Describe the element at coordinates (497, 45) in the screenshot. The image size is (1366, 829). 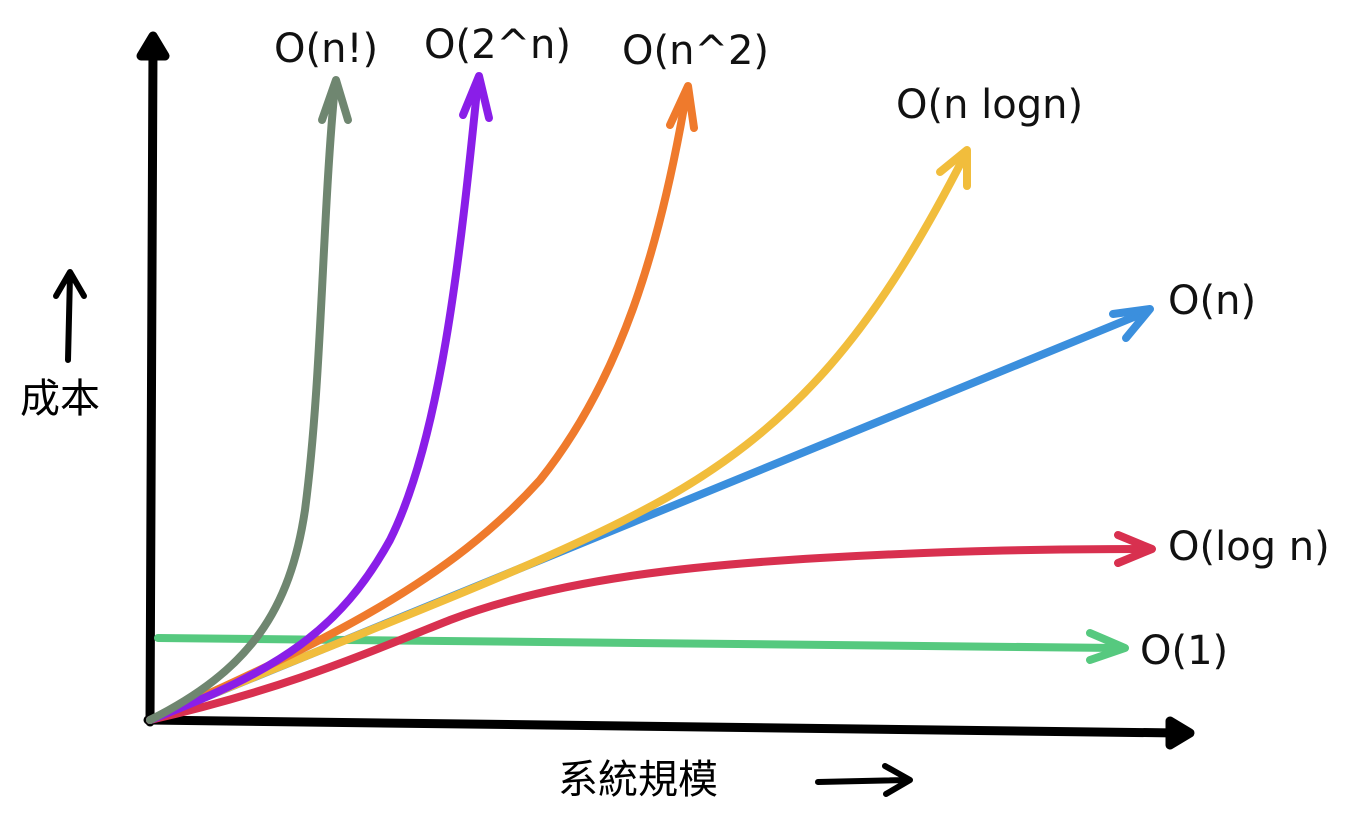
I see `exponential-label: O(2^n)` at that location.